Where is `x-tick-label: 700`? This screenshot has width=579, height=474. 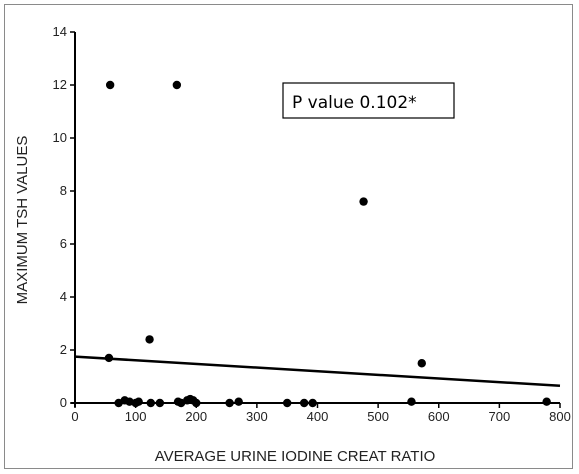
x-tick-label: 700 is located at coordinates (500, 416).